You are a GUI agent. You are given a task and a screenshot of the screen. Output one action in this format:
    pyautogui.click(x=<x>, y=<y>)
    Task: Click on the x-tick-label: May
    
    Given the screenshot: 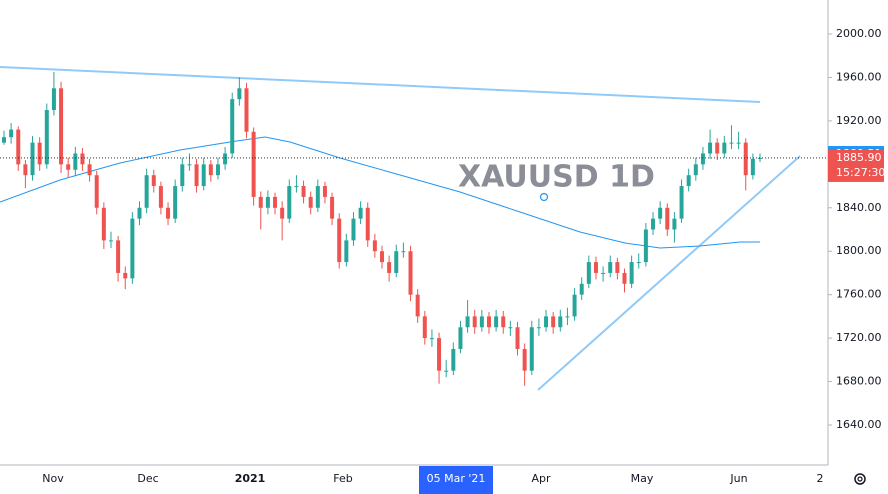 What is the action you would take?
    pyautogui.click(x=642, y=478)
    